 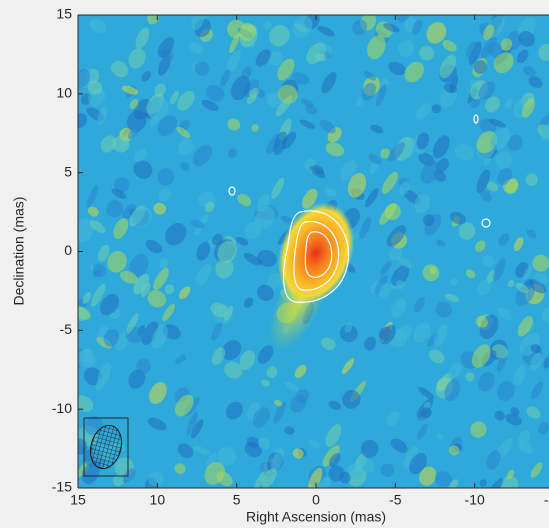 I want to click on contour, so click(x=316, y=256).